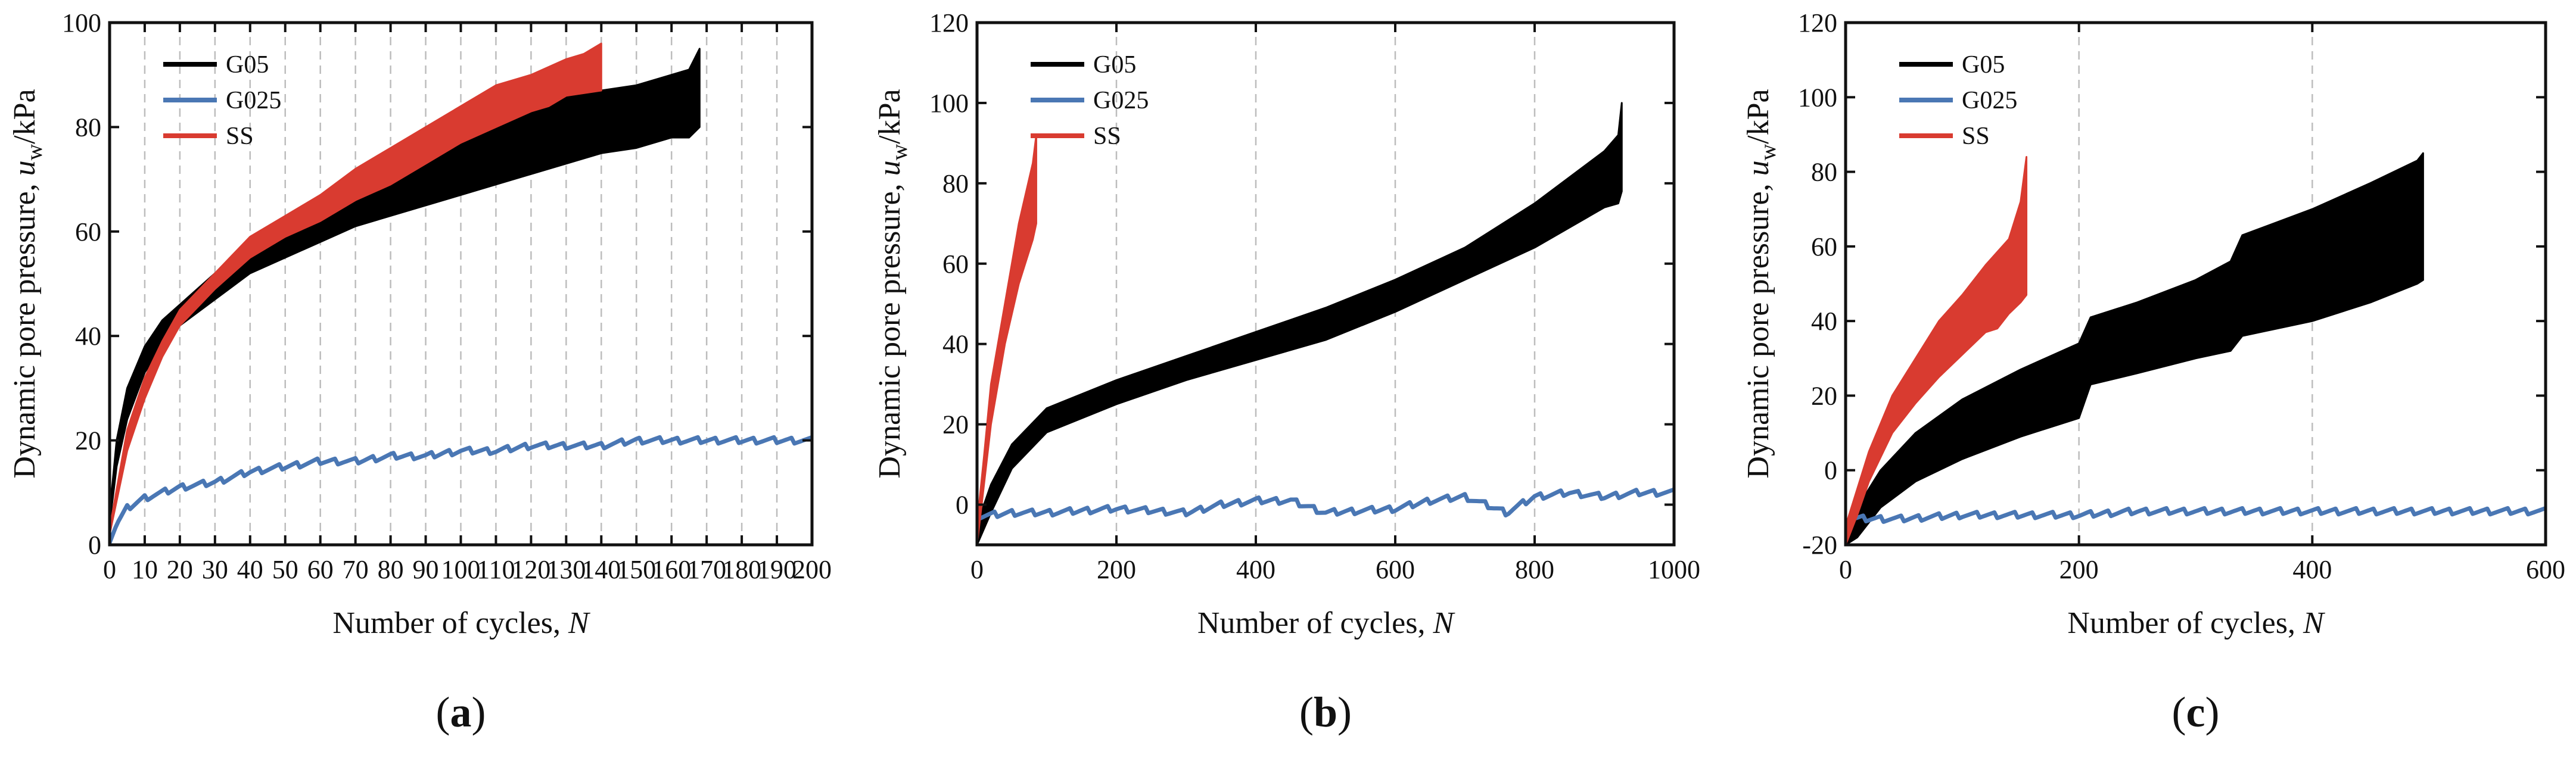 This screenshot has width=2576, height=758. I want to click on x-tick-label: 40, so click(250, 569).